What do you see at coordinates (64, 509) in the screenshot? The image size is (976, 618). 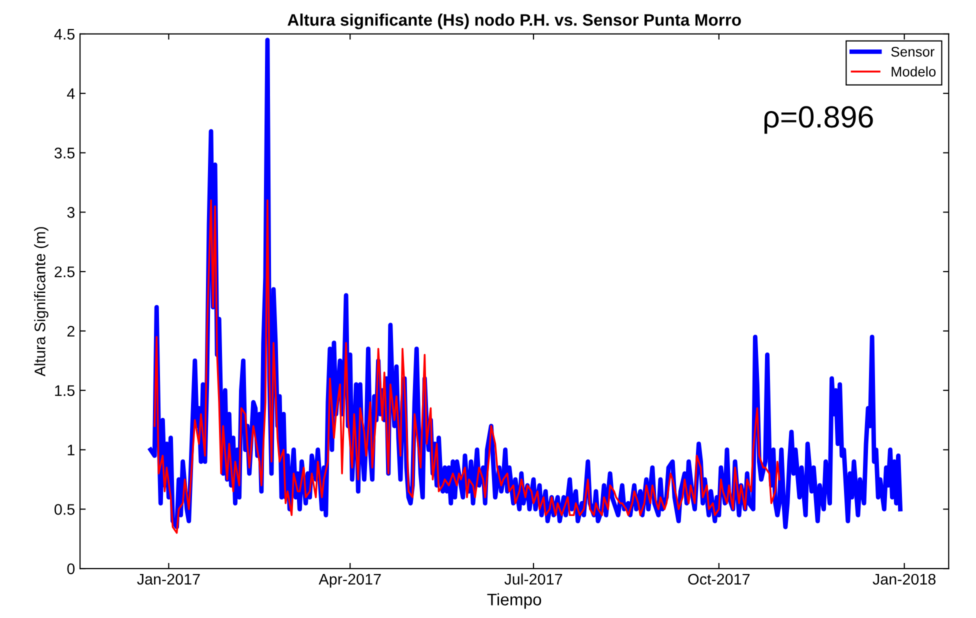 I see `y-tick-label: 0.5` at bounding box center [64, 509].